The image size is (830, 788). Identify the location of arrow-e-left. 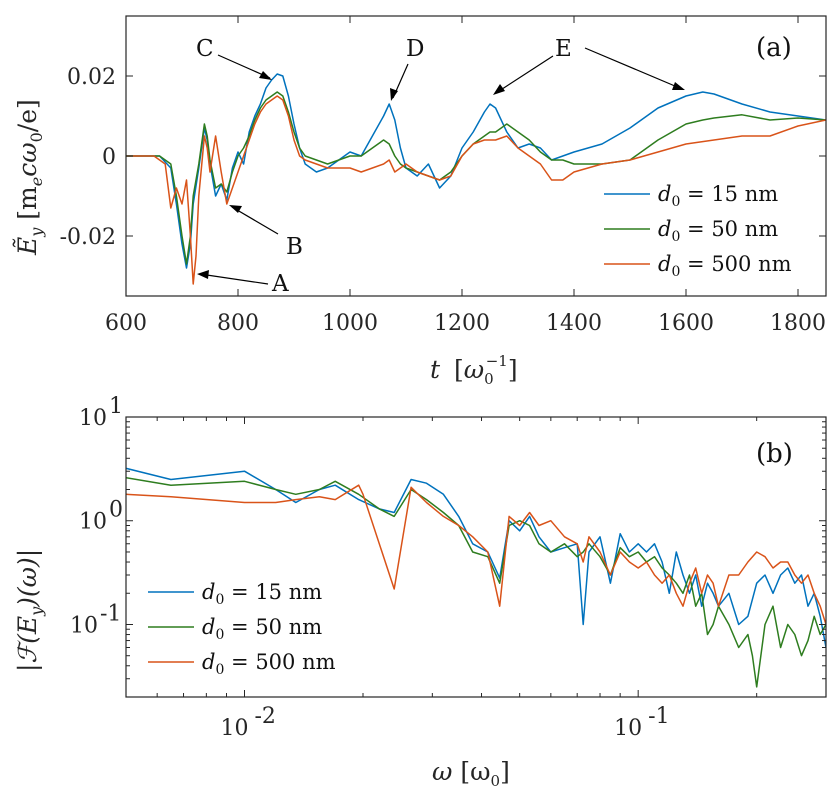
(524, 74).